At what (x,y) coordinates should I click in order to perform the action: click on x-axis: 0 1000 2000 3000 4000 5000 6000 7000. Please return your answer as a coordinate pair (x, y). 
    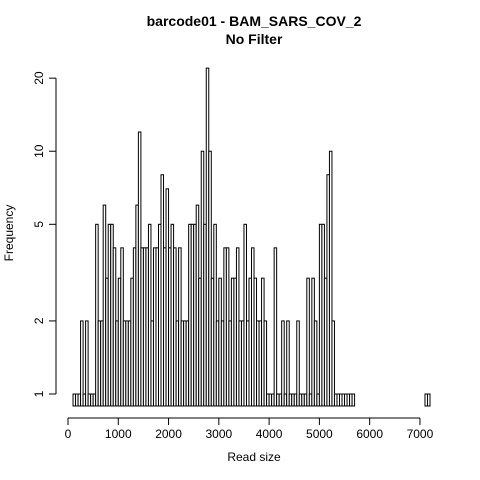
    Looking at the image, I should click on (249, 429).